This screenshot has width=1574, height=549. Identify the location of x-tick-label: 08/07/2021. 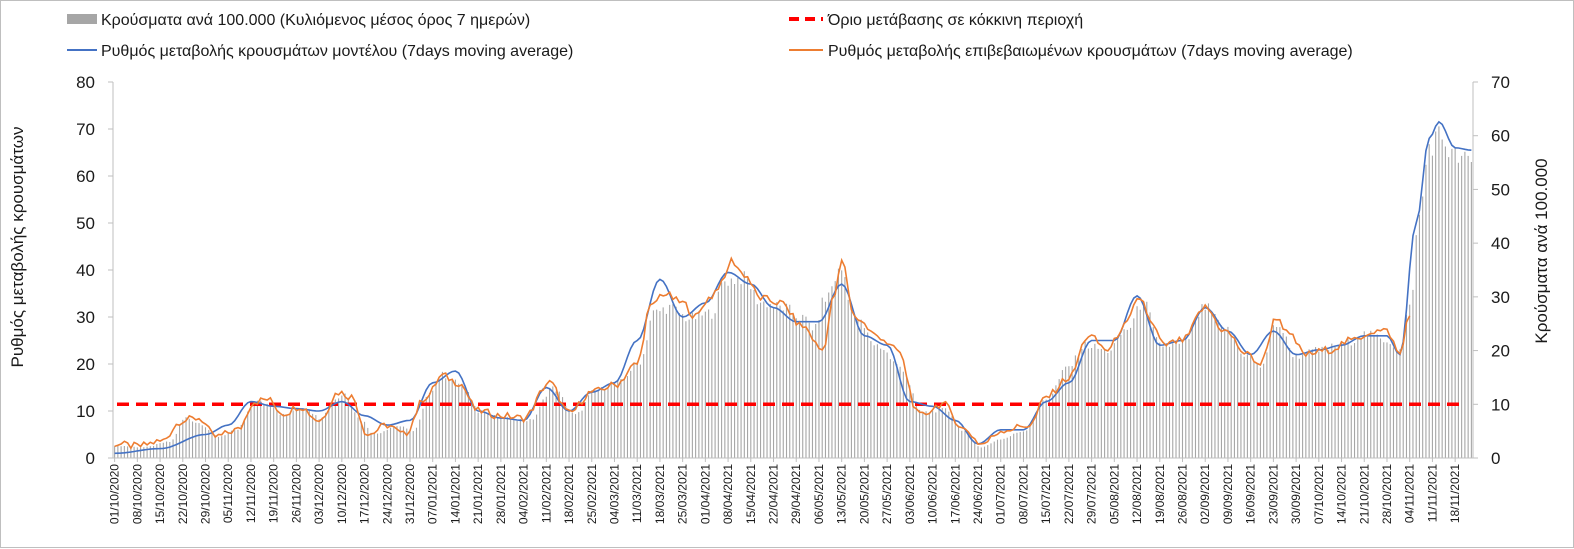
(1023, 494).